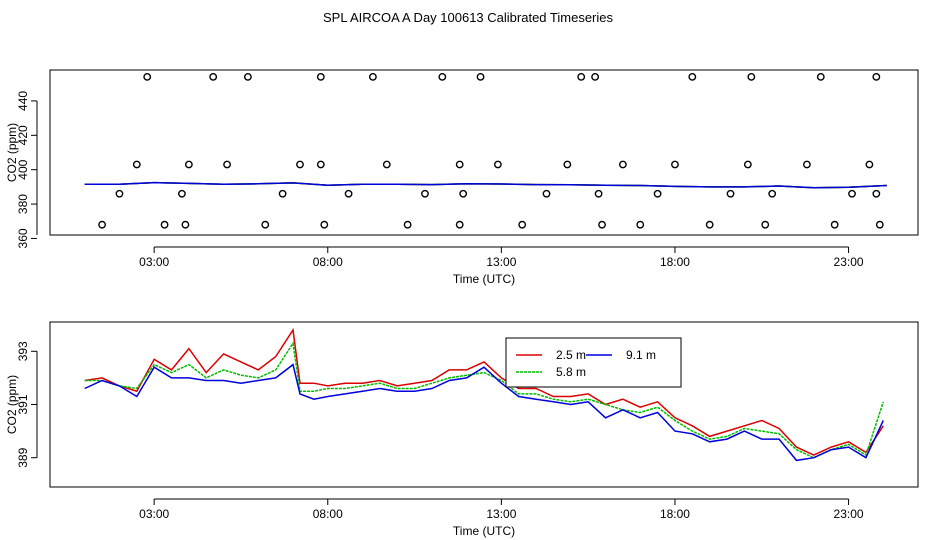 This screenshot has width=936, height=540. I want to click on y-tick-label: 360, so click(23, 238).